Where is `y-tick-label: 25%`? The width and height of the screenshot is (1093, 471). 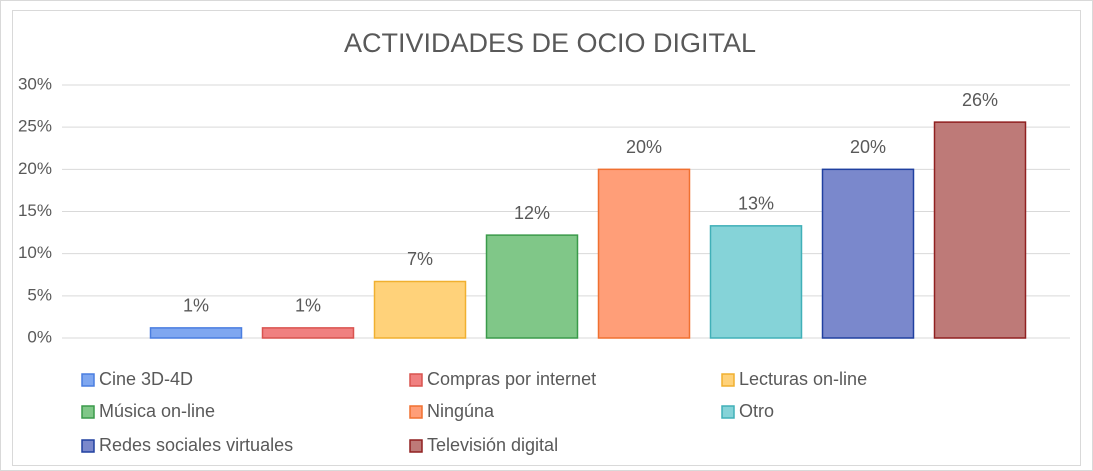
y-tick-label: 25% is located at coordinates (35, 126).